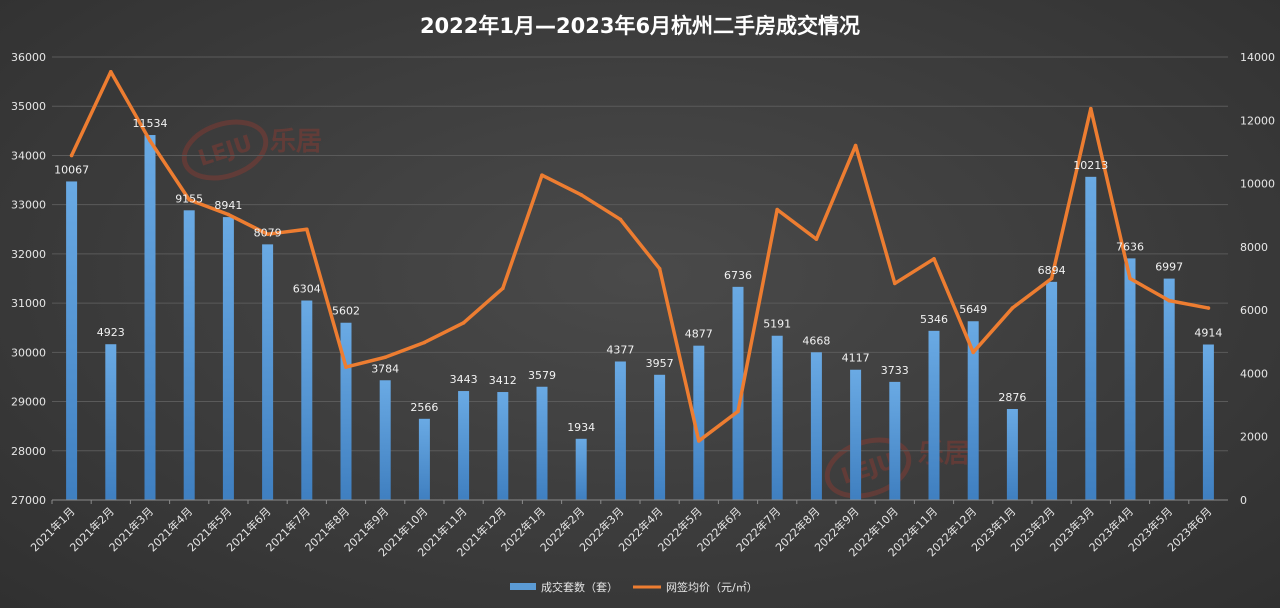 Image resolution: width=1280 pixels, height=608 pixels. What do you see at coordinates (28, 352) in the screenshot?
I see `y-left-tick-label: 30000` at bounding box center [28, 352].